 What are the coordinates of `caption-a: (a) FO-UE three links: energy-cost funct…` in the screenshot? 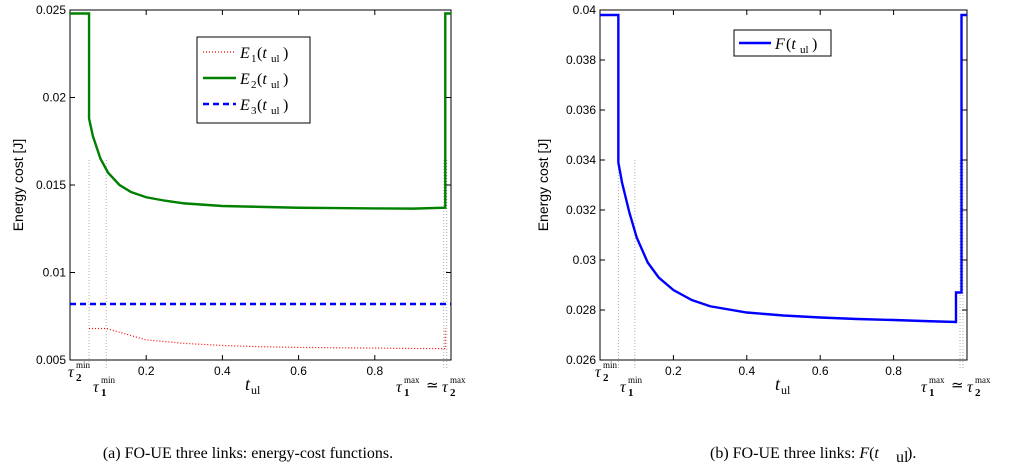 It's located at (248, 453).